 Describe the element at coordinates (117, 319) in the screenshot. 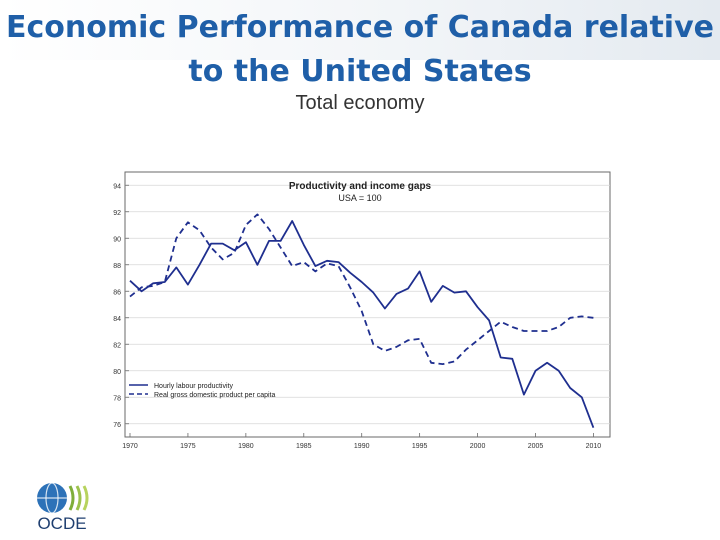

I see `y-tick-label: 84` at that location.